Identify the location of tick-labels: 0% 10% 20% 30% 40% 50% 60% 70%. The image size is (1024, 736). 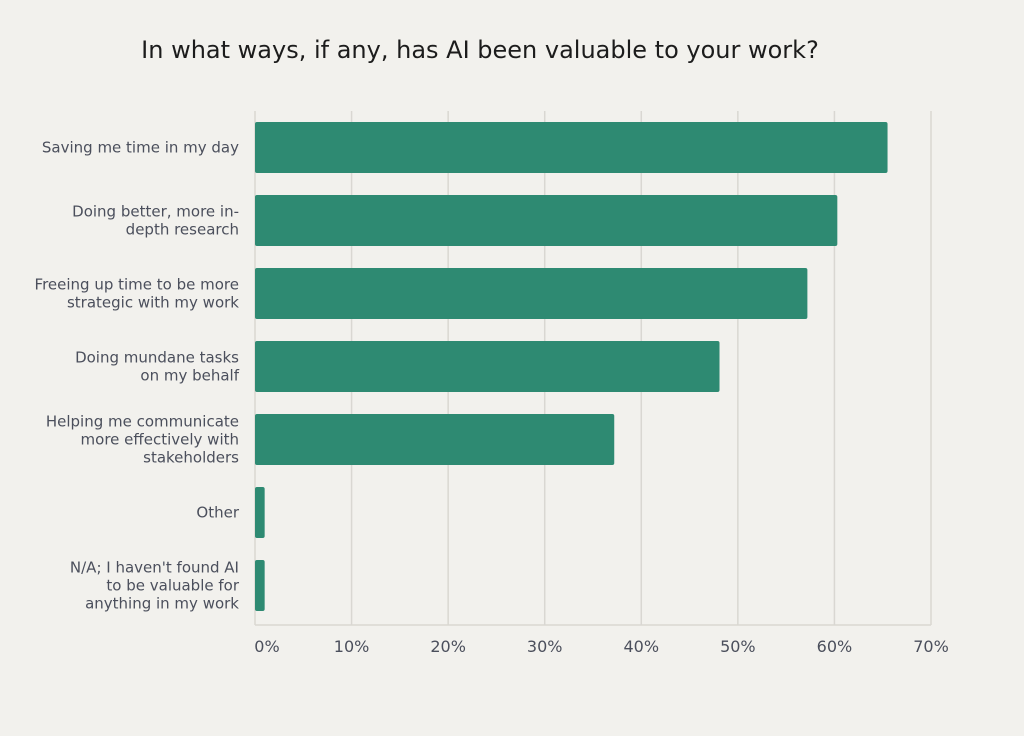
(601, 646).